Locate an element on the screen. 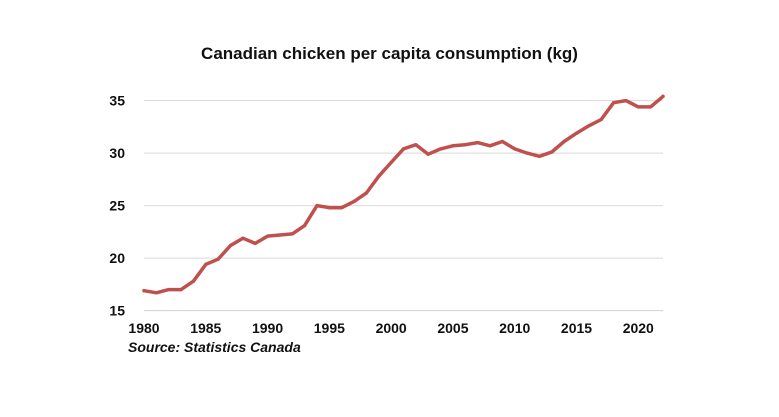 This screenshot has height=417, width=779. x-axis-tick-labels: 1980 1985 1990 1995 2000 2005 2010 2015 2020 is located at coordinates (391, 328).